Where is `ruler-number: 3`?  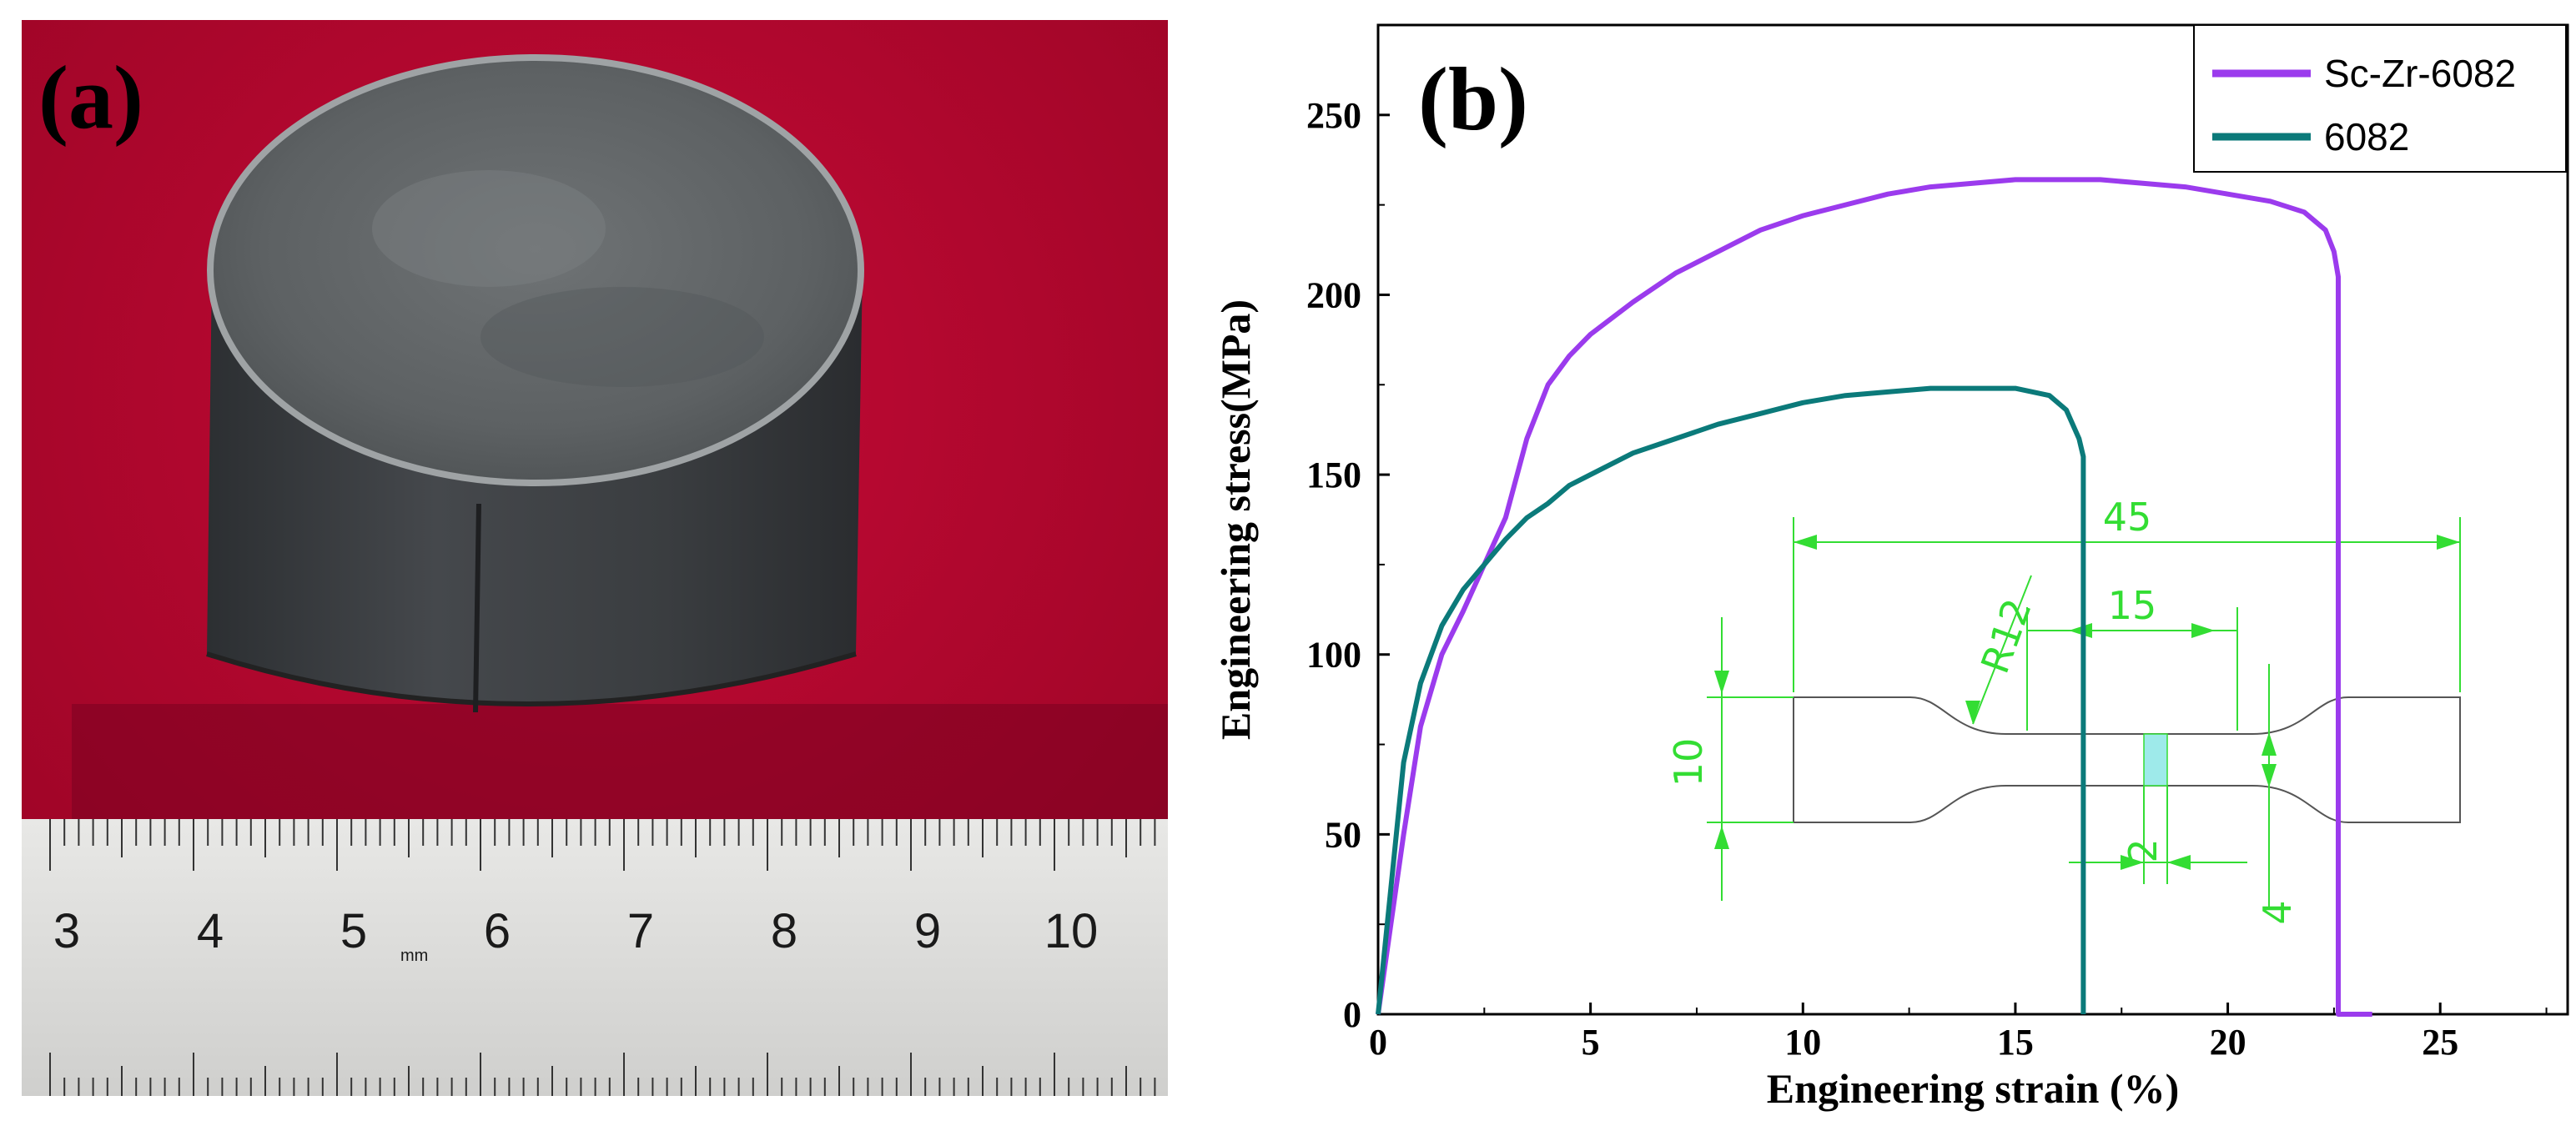 ruler-number: 3 is located at coordinates (66, 931).